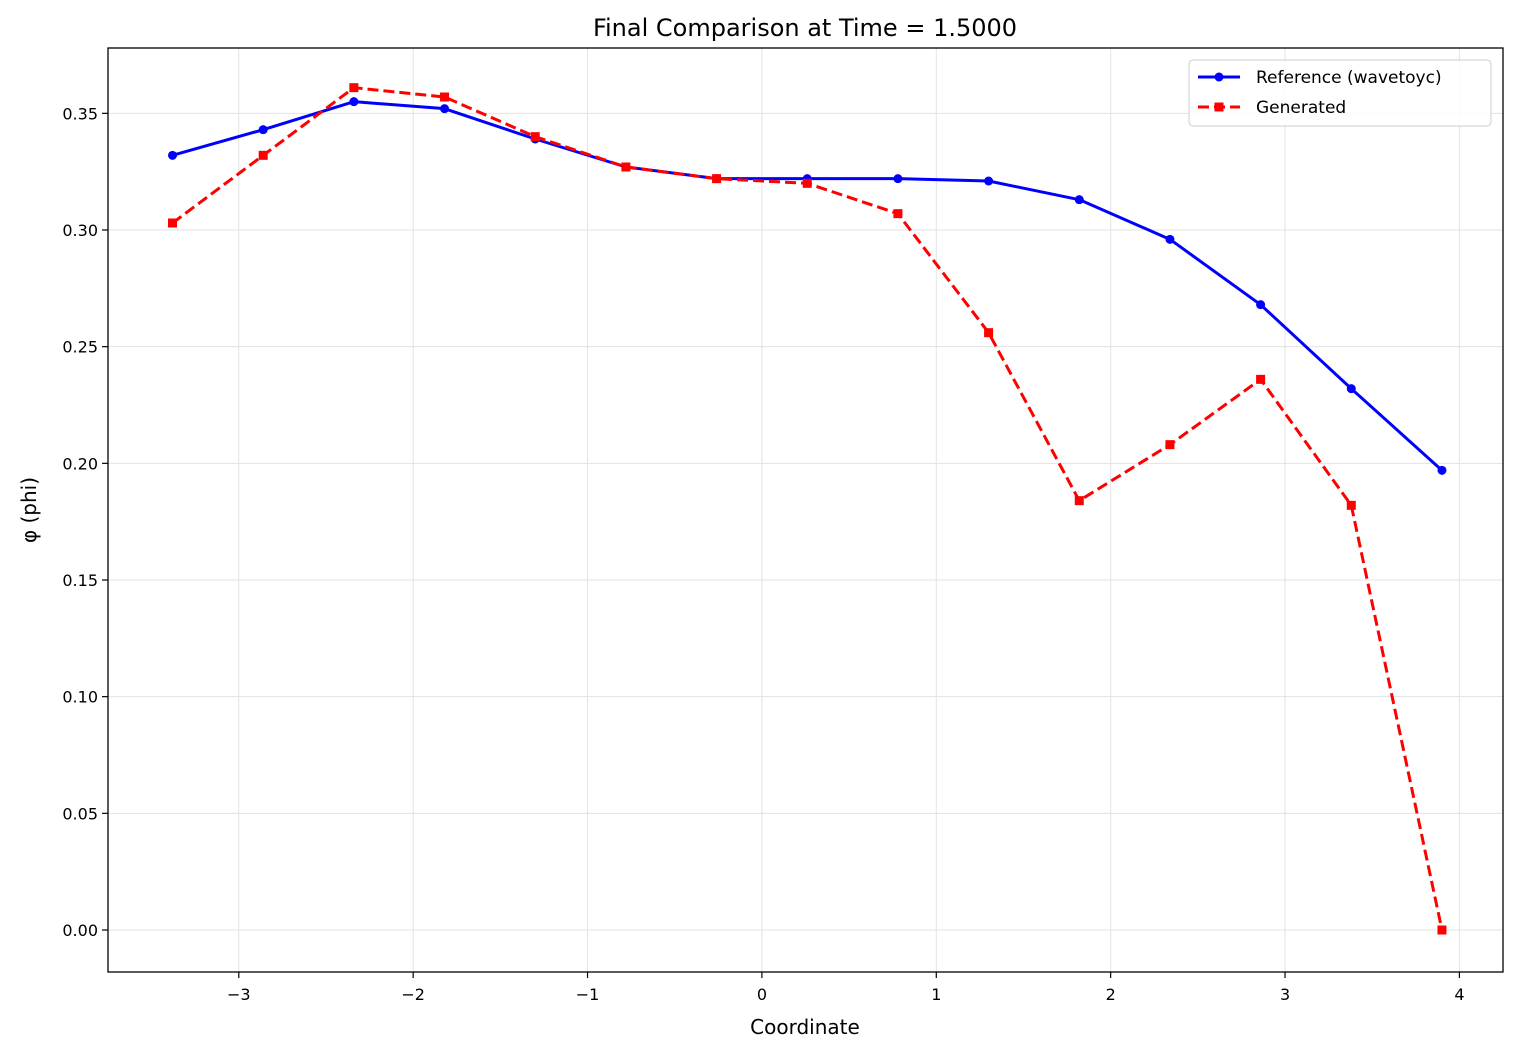 The image size is (1518, 1055). I want to click on chart-title: Final Comparison at Time = 1.5000, so click(805, 28).